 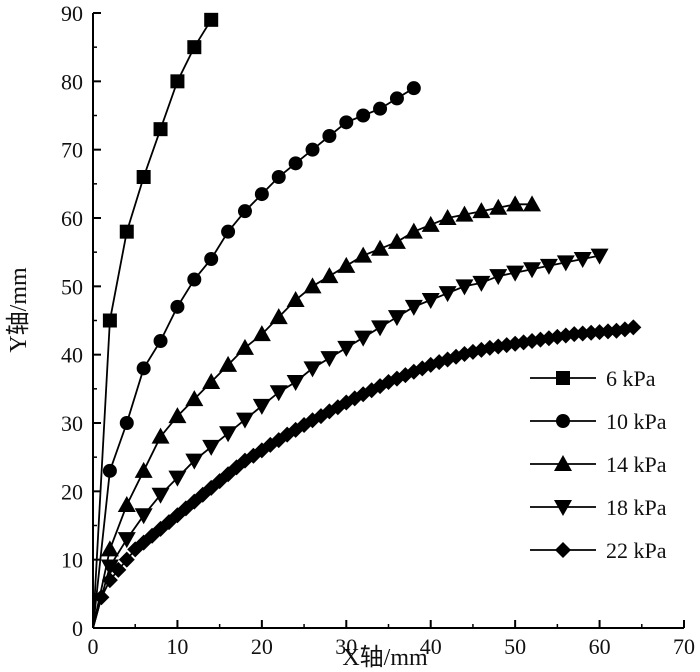 What do you see at coordinates (636, 550) in the screenshot?
I see `legend-label: 22 kPa` at bounding box center [636, 550].